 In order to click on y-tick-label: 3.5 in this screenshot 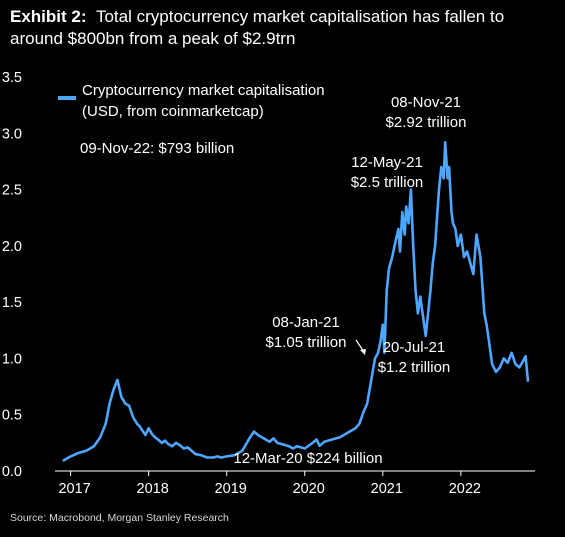, I will do `click(12, 78)`.